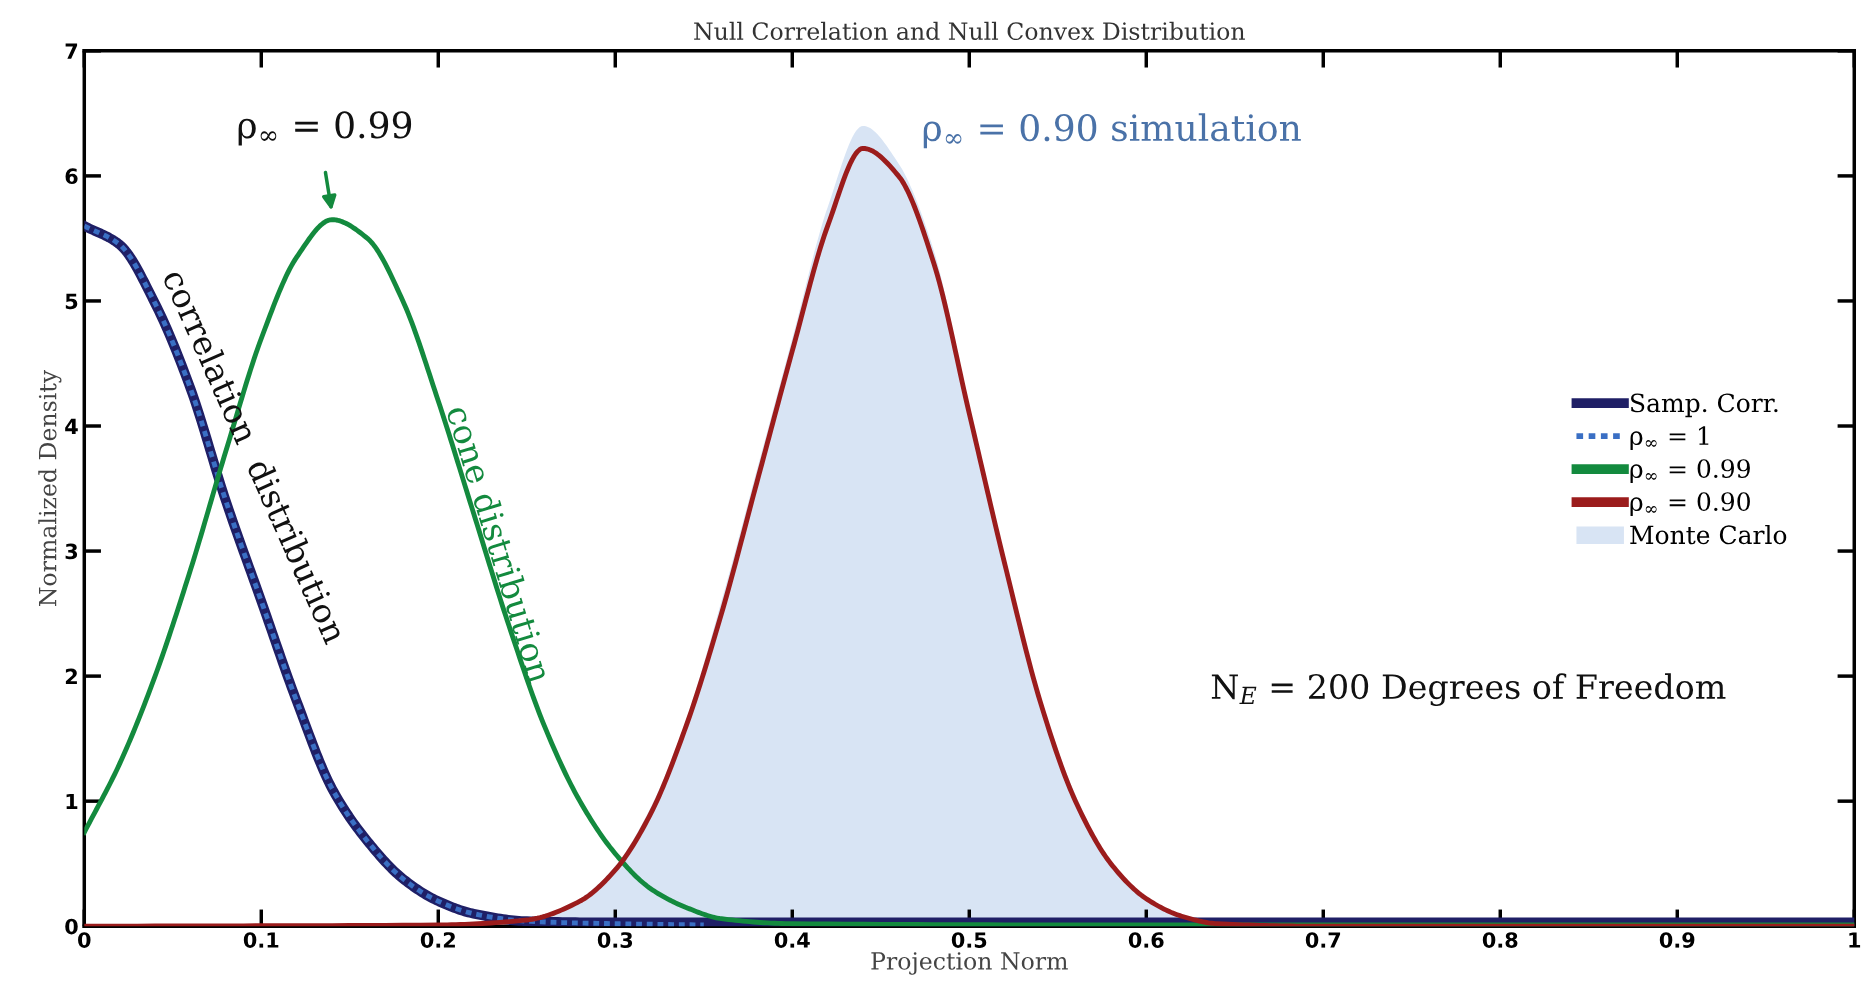 The width and height of the screenshot is (1873, 997). Describe the element at coordinates (1855, 940) in the screenshot. I see `x-tick-label: 1` at that location.